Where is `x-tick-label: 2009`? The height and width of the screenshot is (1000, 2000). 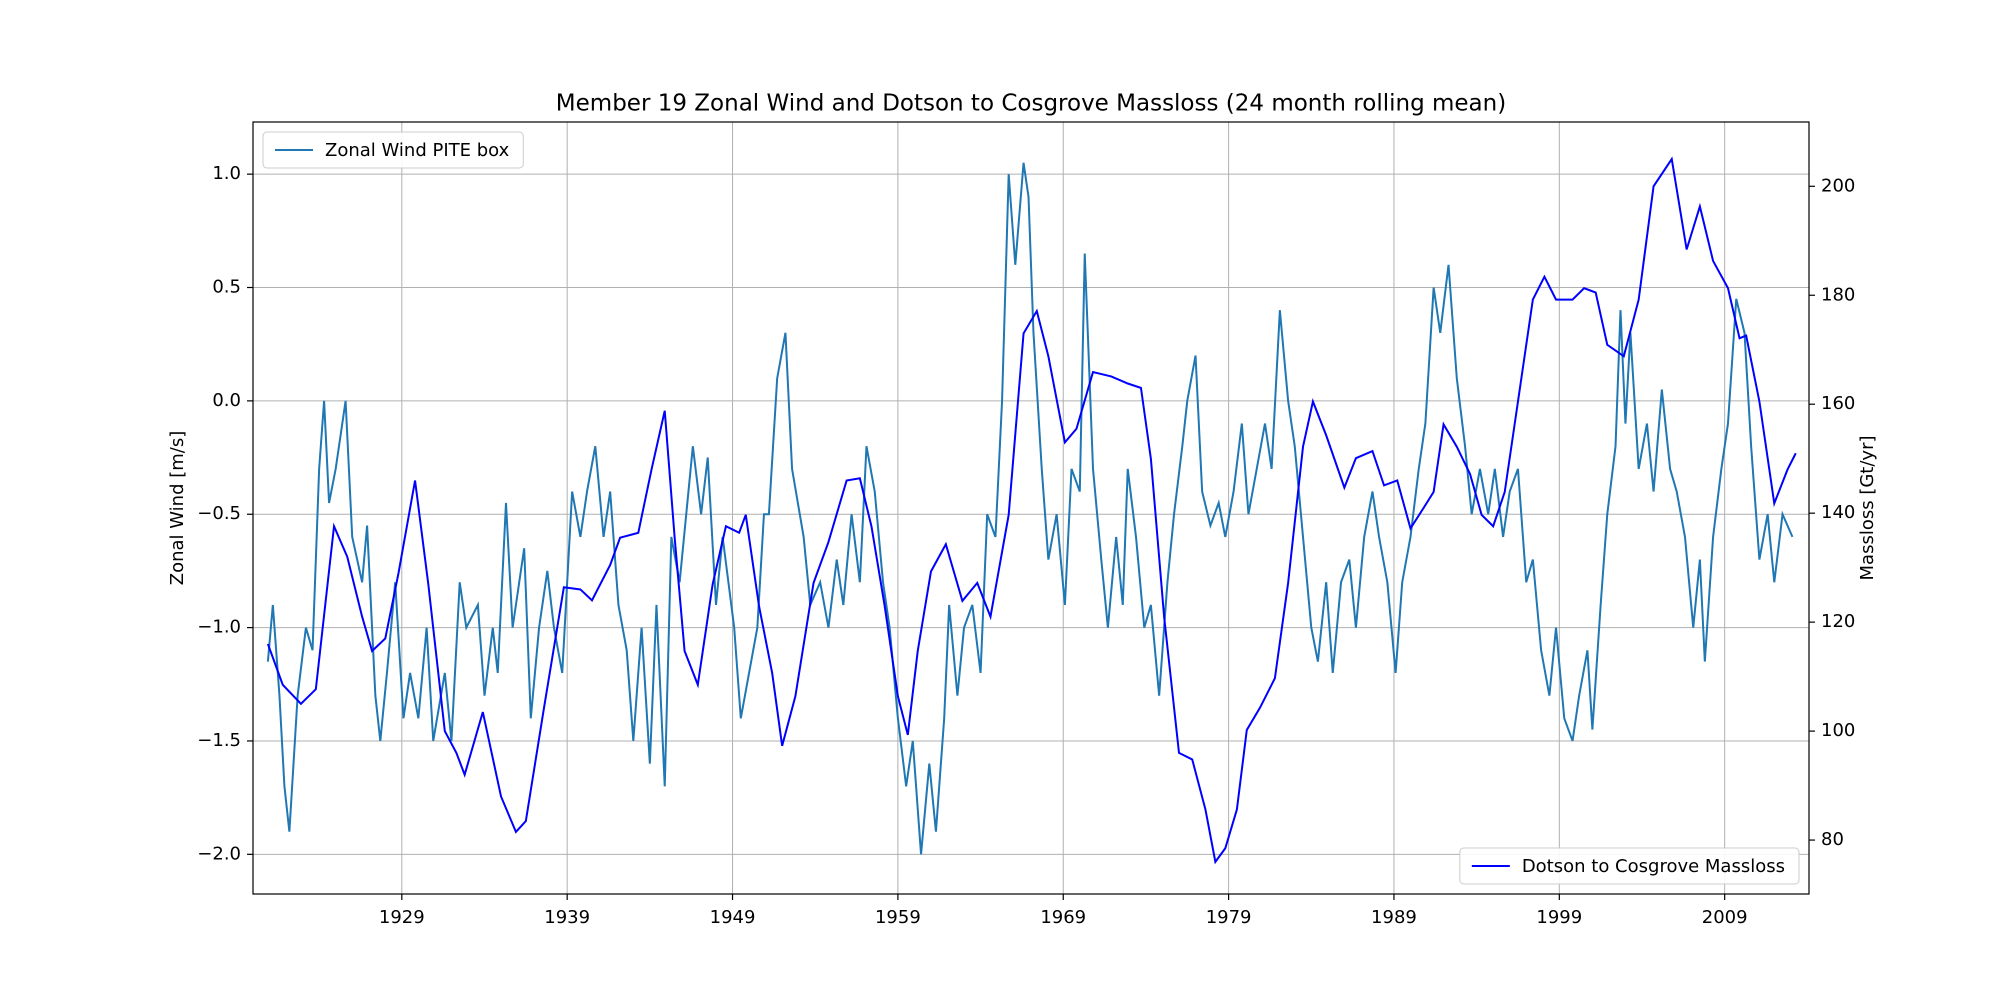
x-tick-label: 2009 is located at coordinates (1725, 917).